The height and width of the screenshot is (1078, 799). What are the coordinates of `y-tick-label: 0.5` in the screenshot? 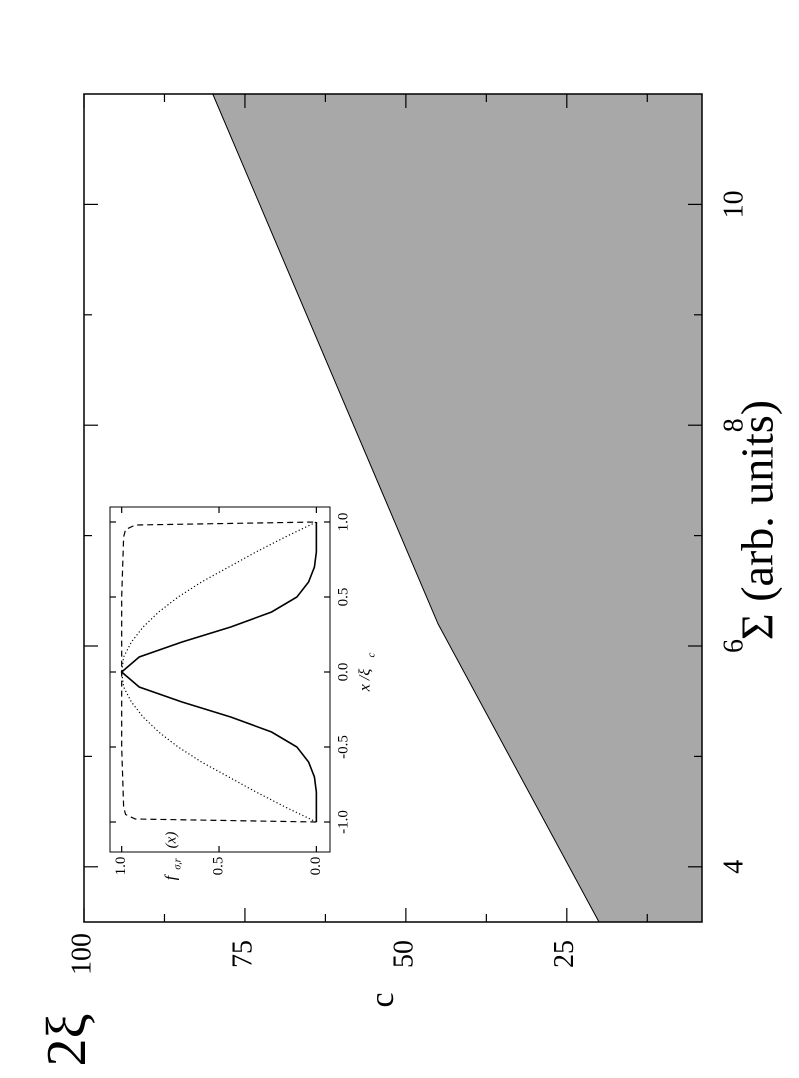 It's located at (218, 866).